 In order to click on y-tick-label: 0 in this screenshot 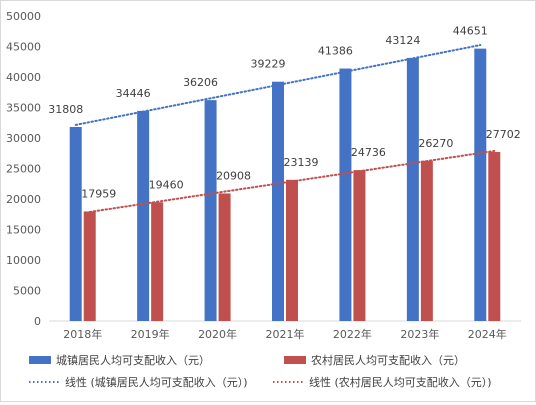, I will do `click(37, 321)`.